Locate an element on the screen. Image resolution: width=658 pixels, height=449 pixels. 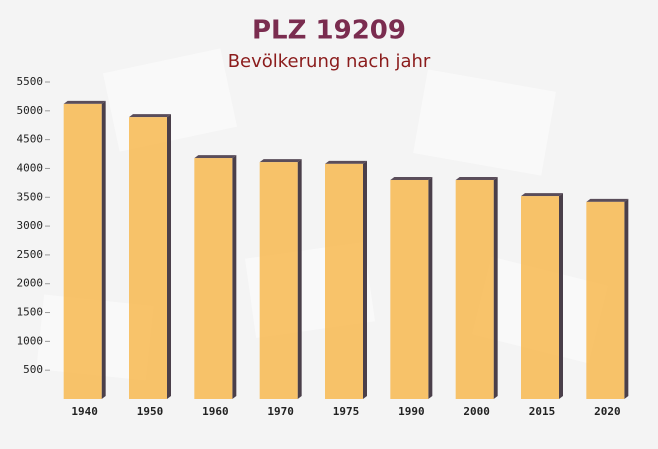
x-tick-label: 1960 is located at coordinates (215, 411).